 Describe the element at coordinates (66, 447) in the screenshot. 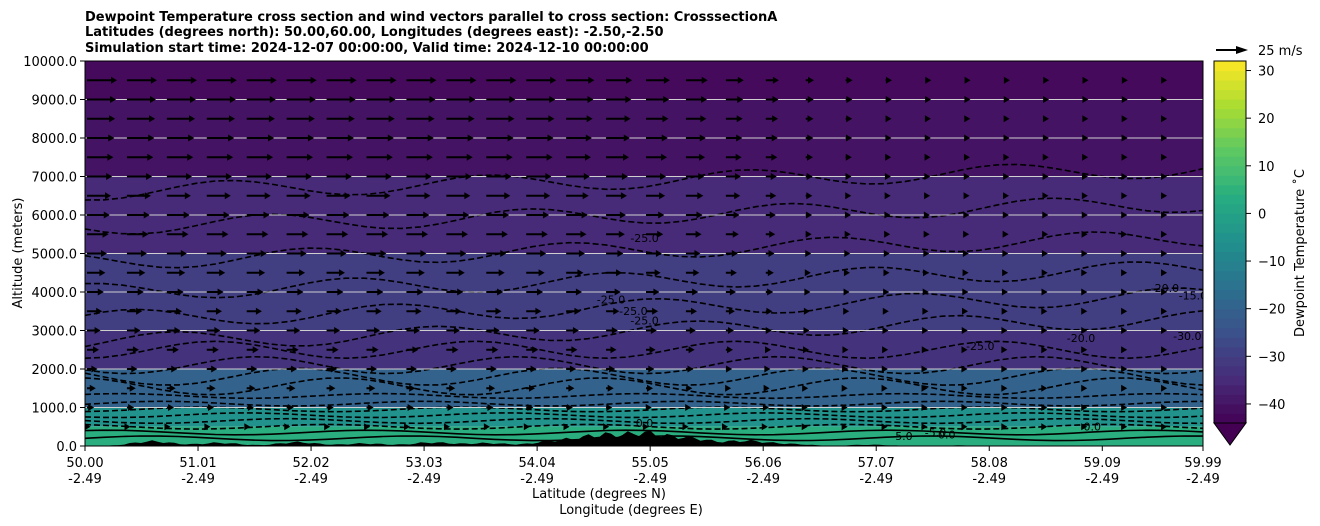

I see `y-tick-label: 0.0` at that location.